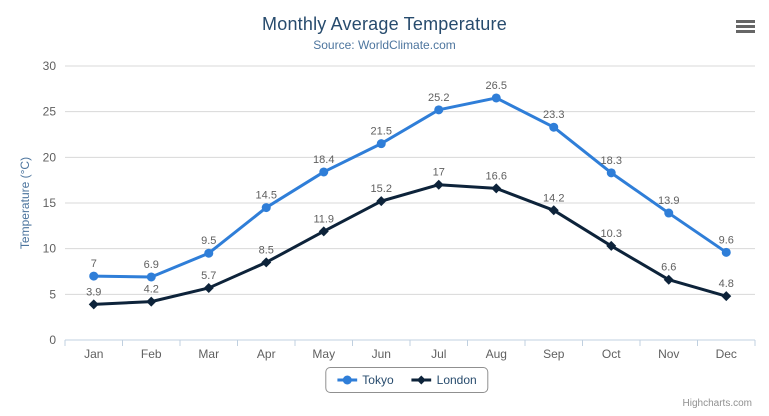  I want to click on legend-marker-tokyo, so click(347, 380).